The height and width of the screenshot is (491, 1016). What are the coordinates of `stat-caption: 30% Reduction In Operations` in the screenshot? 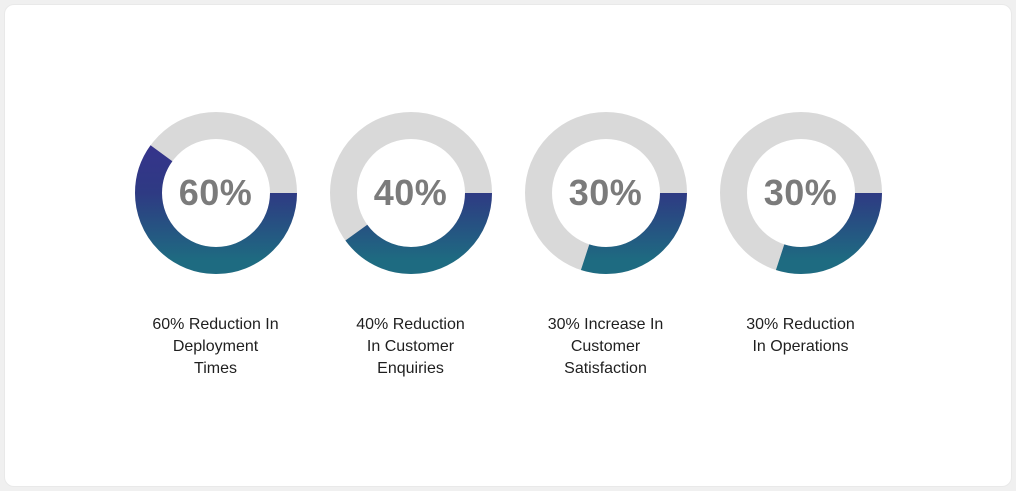 It's located at (800, 335).